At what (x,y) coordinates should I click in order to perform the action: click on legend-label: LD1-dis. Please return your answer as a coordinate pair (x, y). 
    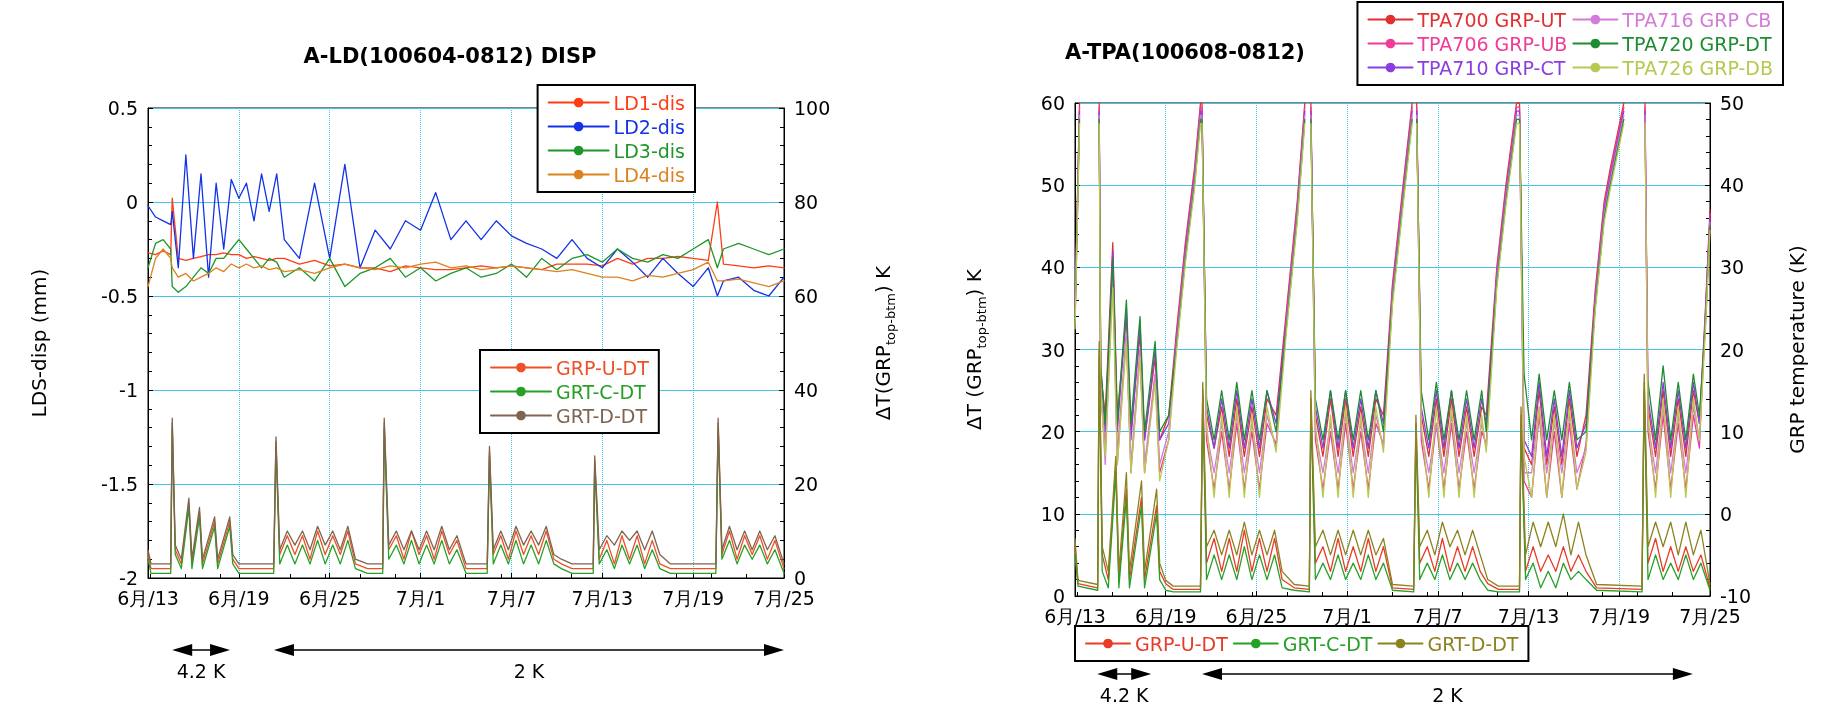
    Looking at the image, I should click on (649, 102).